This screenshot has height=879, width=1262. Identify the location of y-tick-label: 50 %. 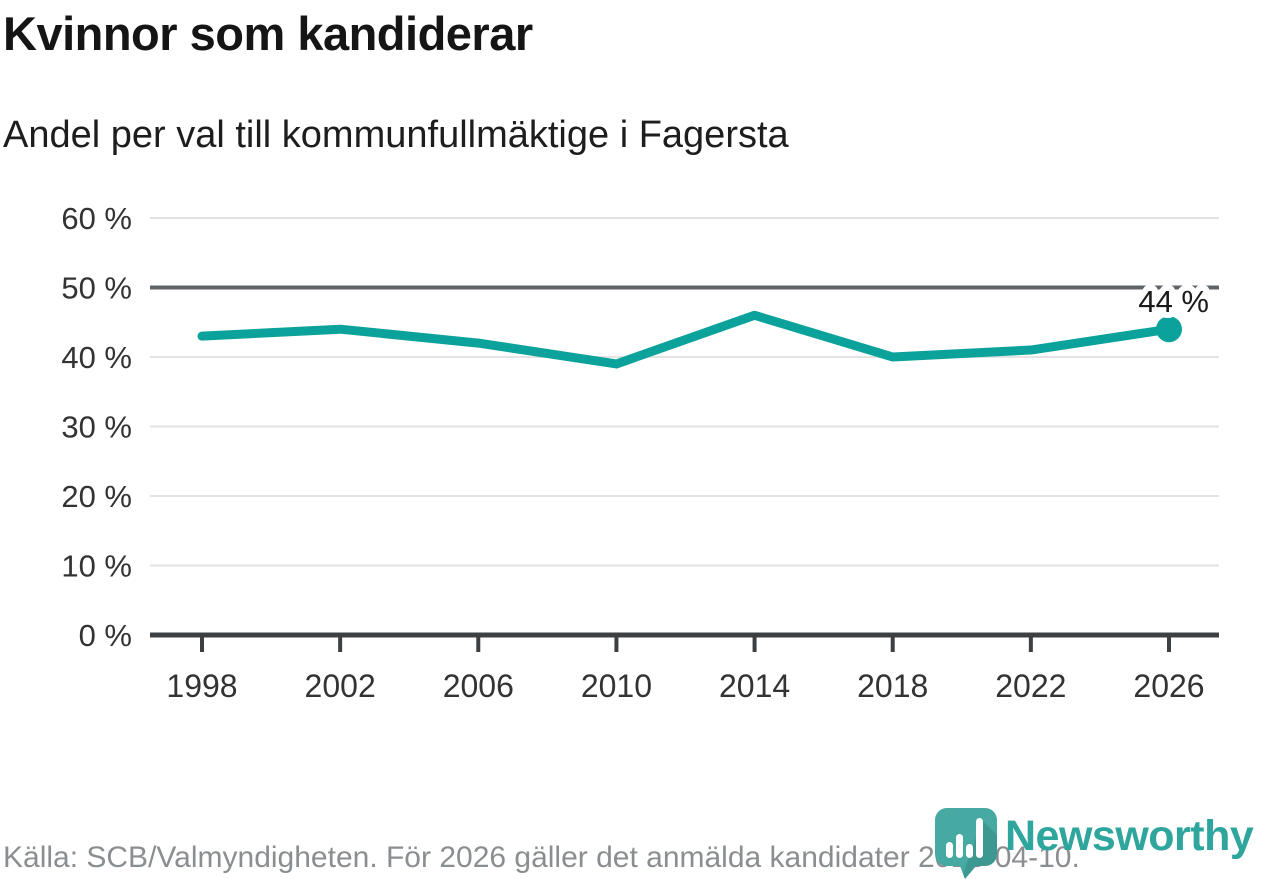
(96, 288).